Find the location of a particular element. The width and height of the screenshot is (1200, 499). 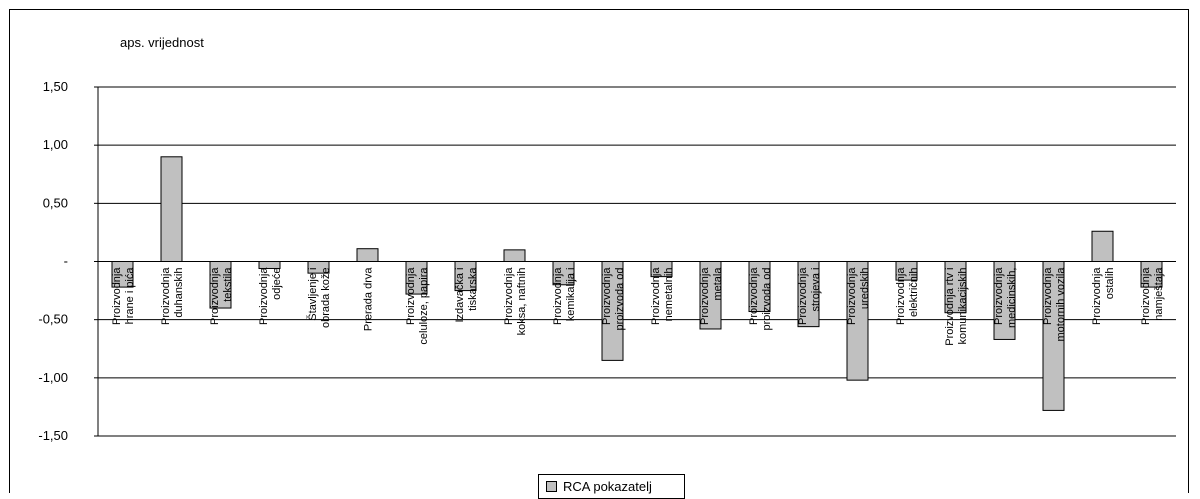

category-label: tekstila is located at coordinates (228, 284).